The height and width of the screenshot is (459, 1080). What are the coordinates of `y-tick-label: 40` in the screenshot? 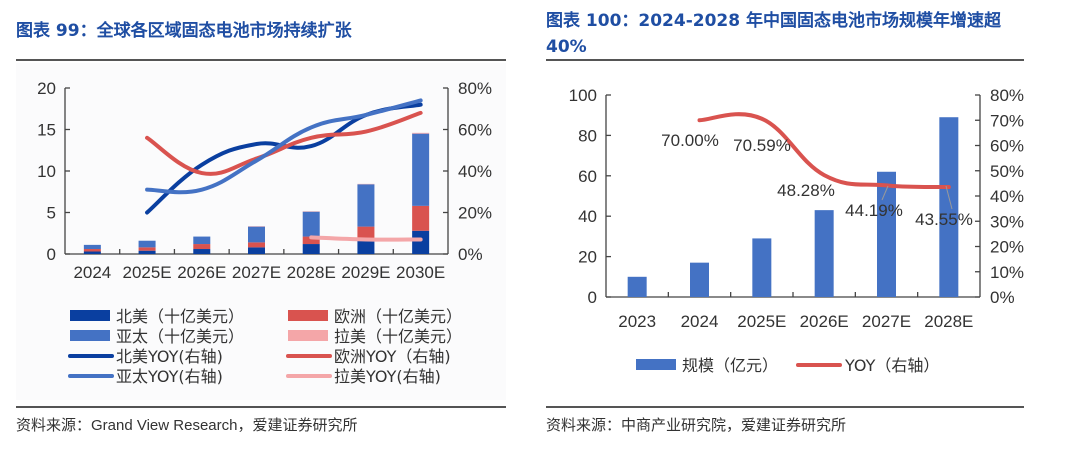 It's located at (587, 216).